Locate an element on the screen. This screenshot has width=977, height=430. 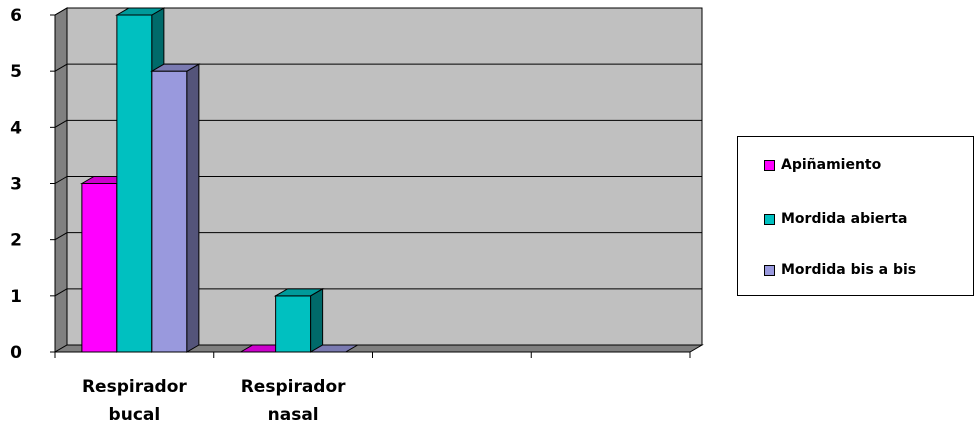
legend-label: Apiñamiento is located at coordinates (831, 165).